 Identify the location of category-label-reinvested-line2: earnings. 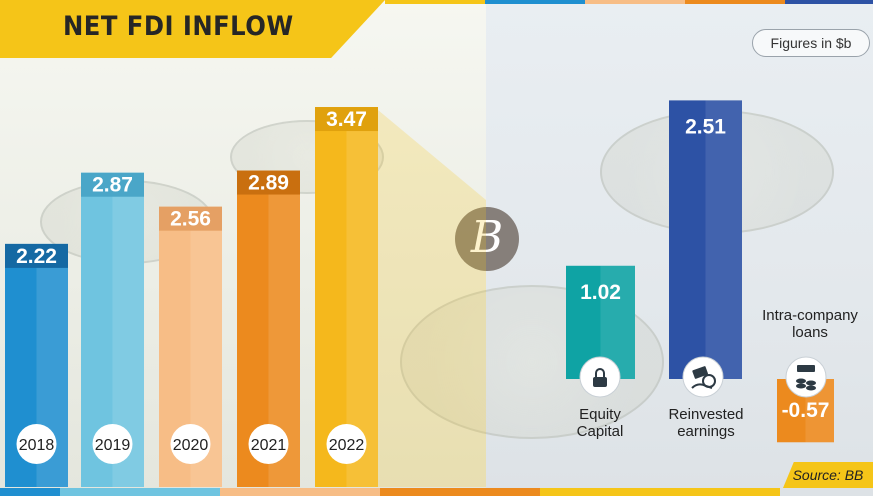
(706, 431).